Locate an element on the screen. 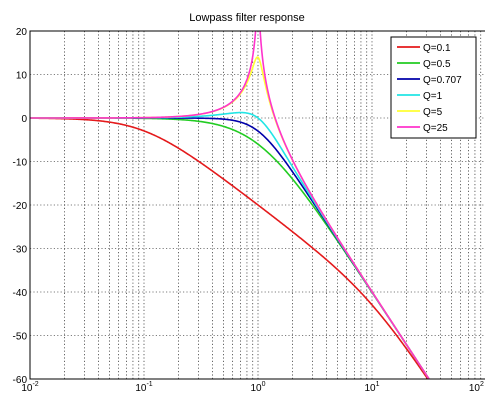 The image size is (485, 397). y-tick-label: -20 is located at coordinates (20, 206).